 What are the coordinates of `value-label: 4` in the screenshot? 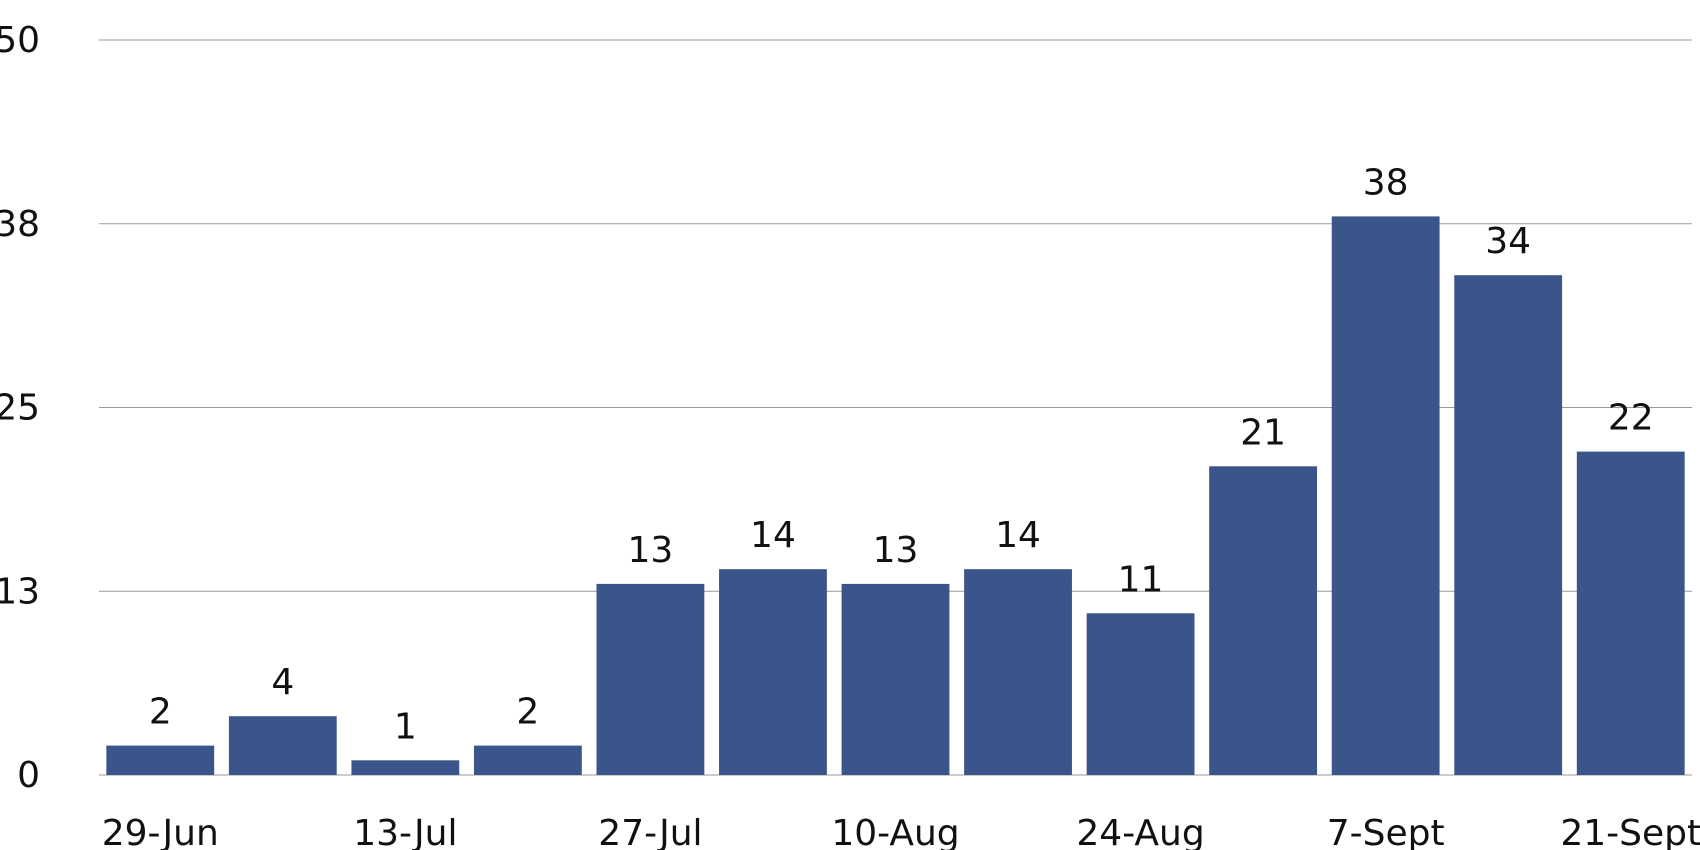 It's located at (282, 682).